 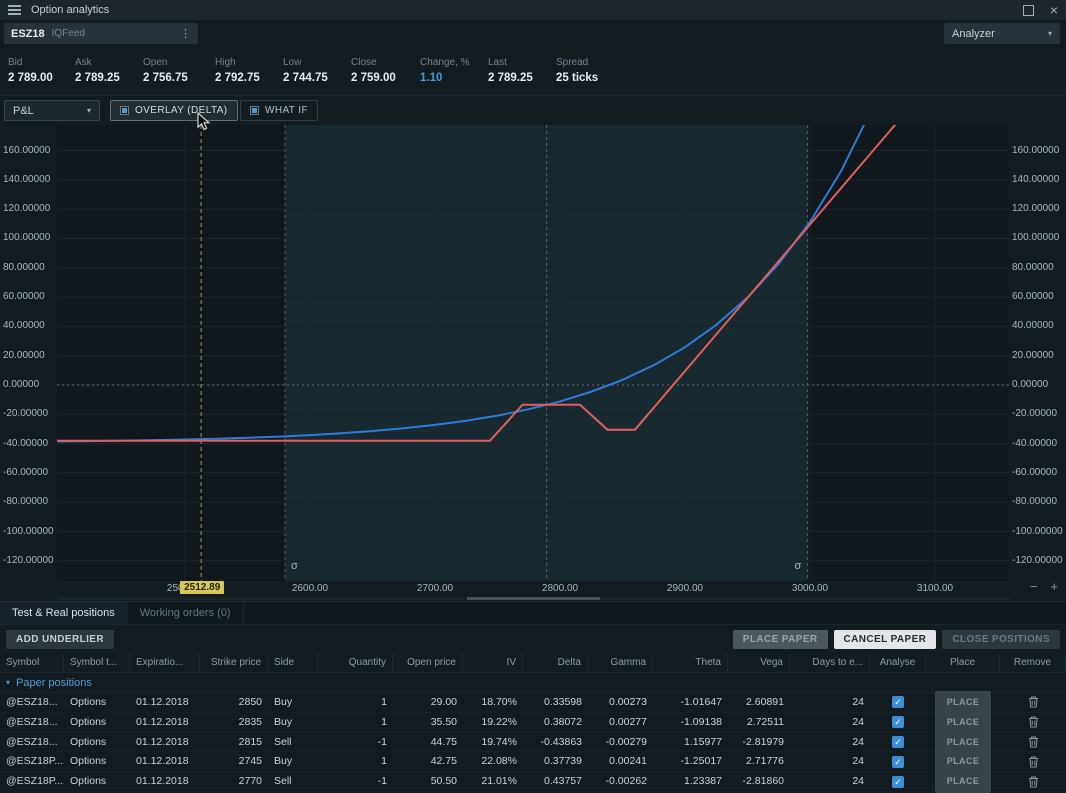 I want to click on cell-place: PLACE, so click(x=963, y=742).